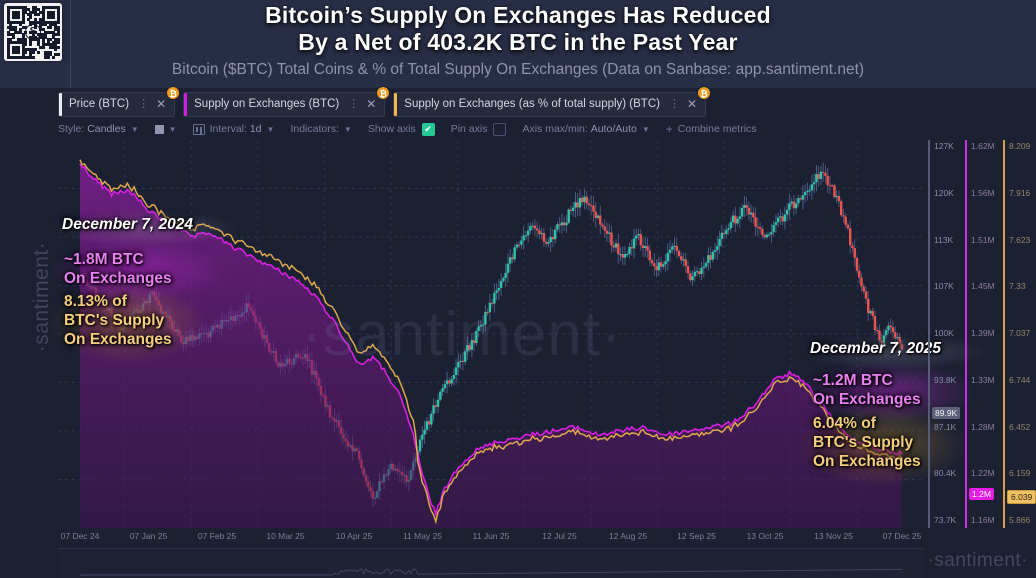  Describe the element at coordinates (106, 129) in the screenshot. I see `style-value: Candles` at that location.